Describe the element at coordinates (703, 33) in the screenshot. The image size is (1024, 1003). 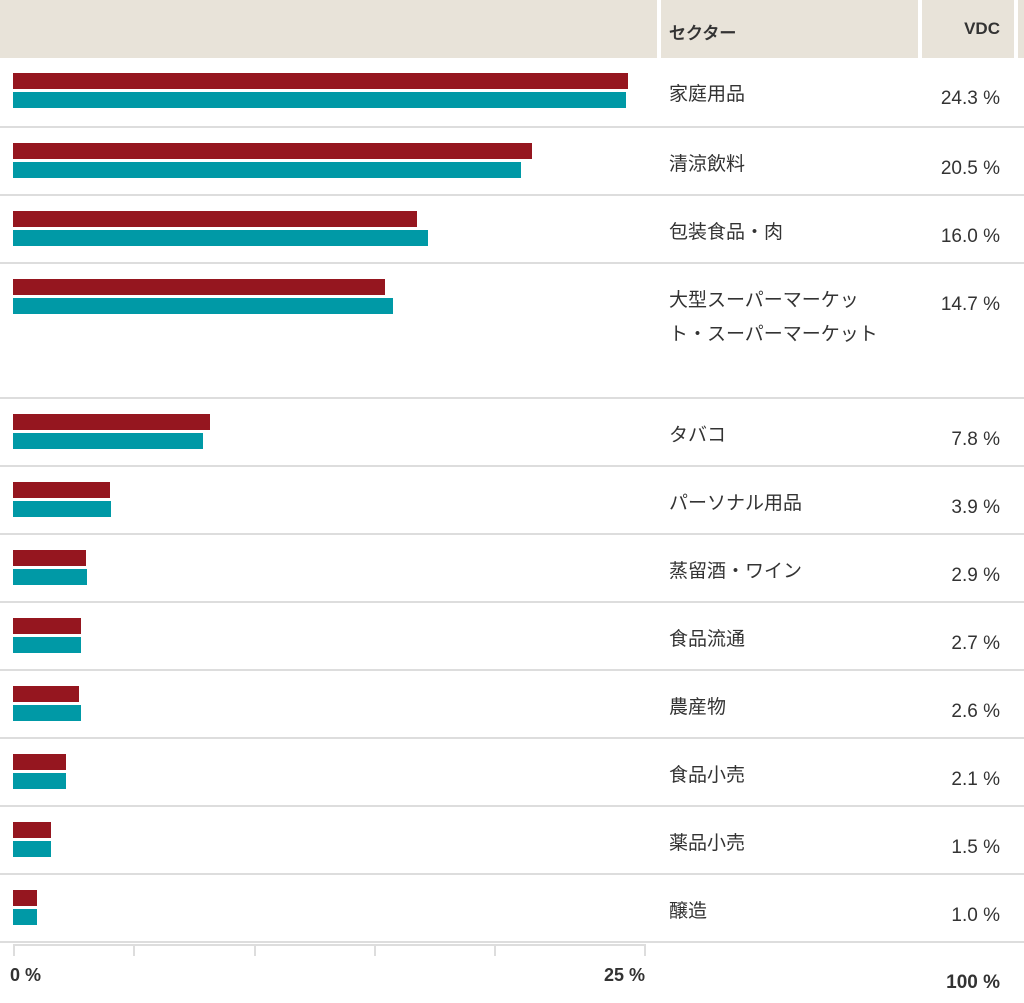
I see `sector-header-label: セクター` at that location.